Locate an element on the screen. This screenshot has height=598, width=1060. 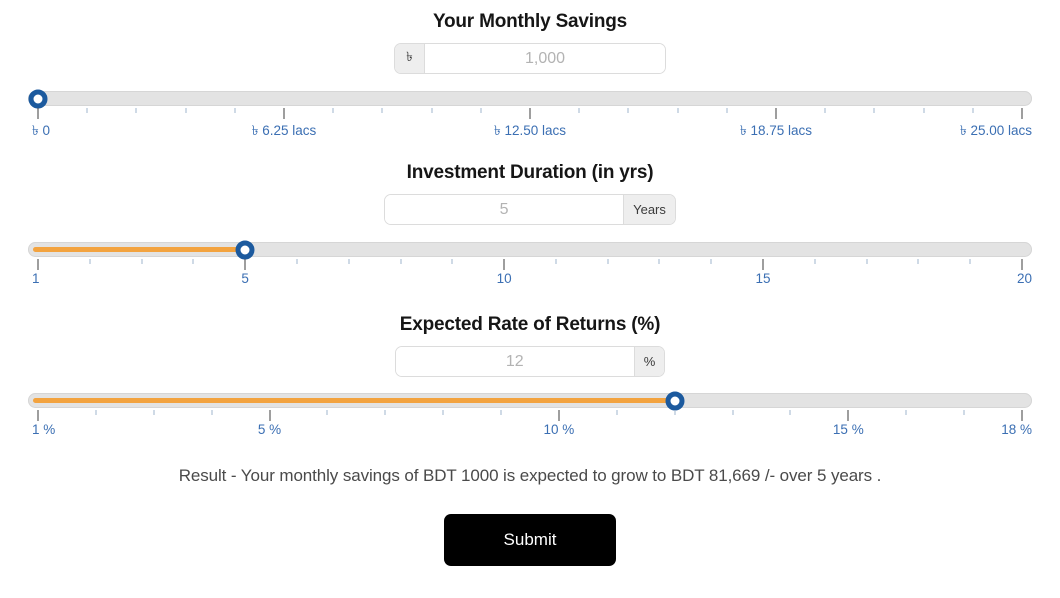
slider-tick-label: 1 % is located at coordinates (44, 429).